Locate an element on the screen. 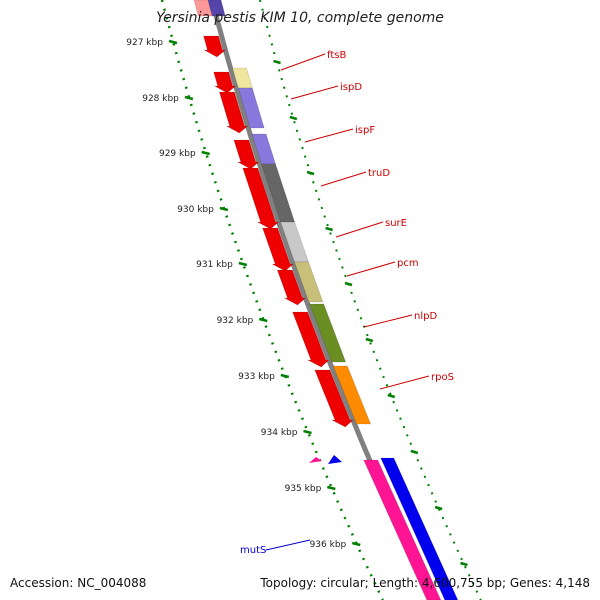 This screenshot has height=600, width=600. gene-leader-ispD is located at coordinates (314, 92).